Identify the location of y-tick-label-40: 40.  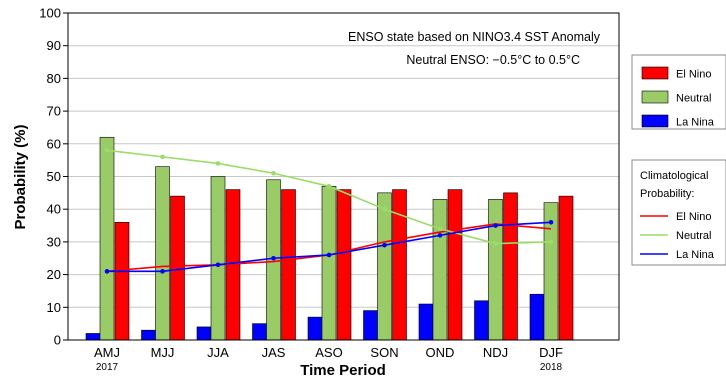
(54, 209).